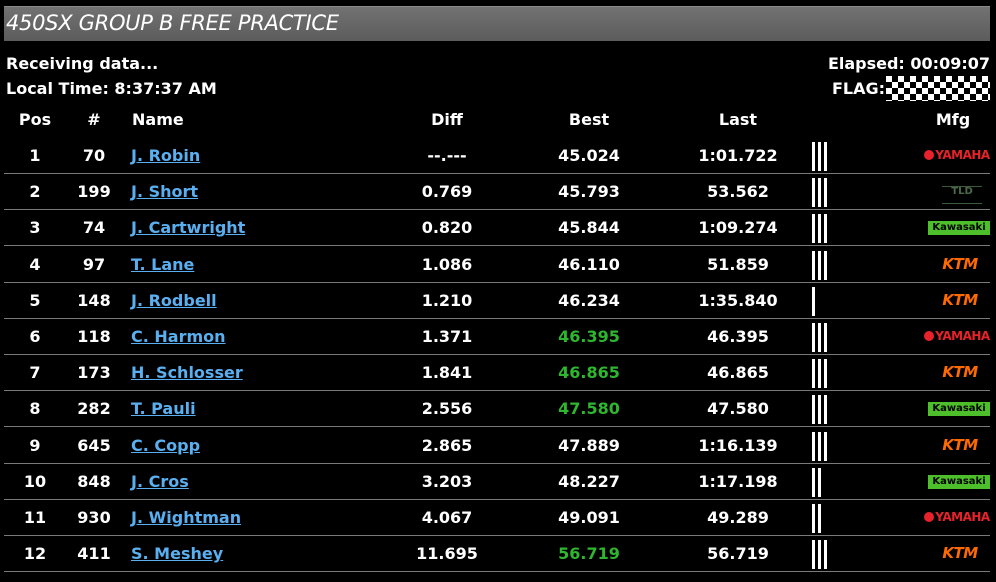  What do you see at coordinates (589, 192) in the screenshot?
I see `best-lap-cell: 45.793` at bounding box center [589, 192].